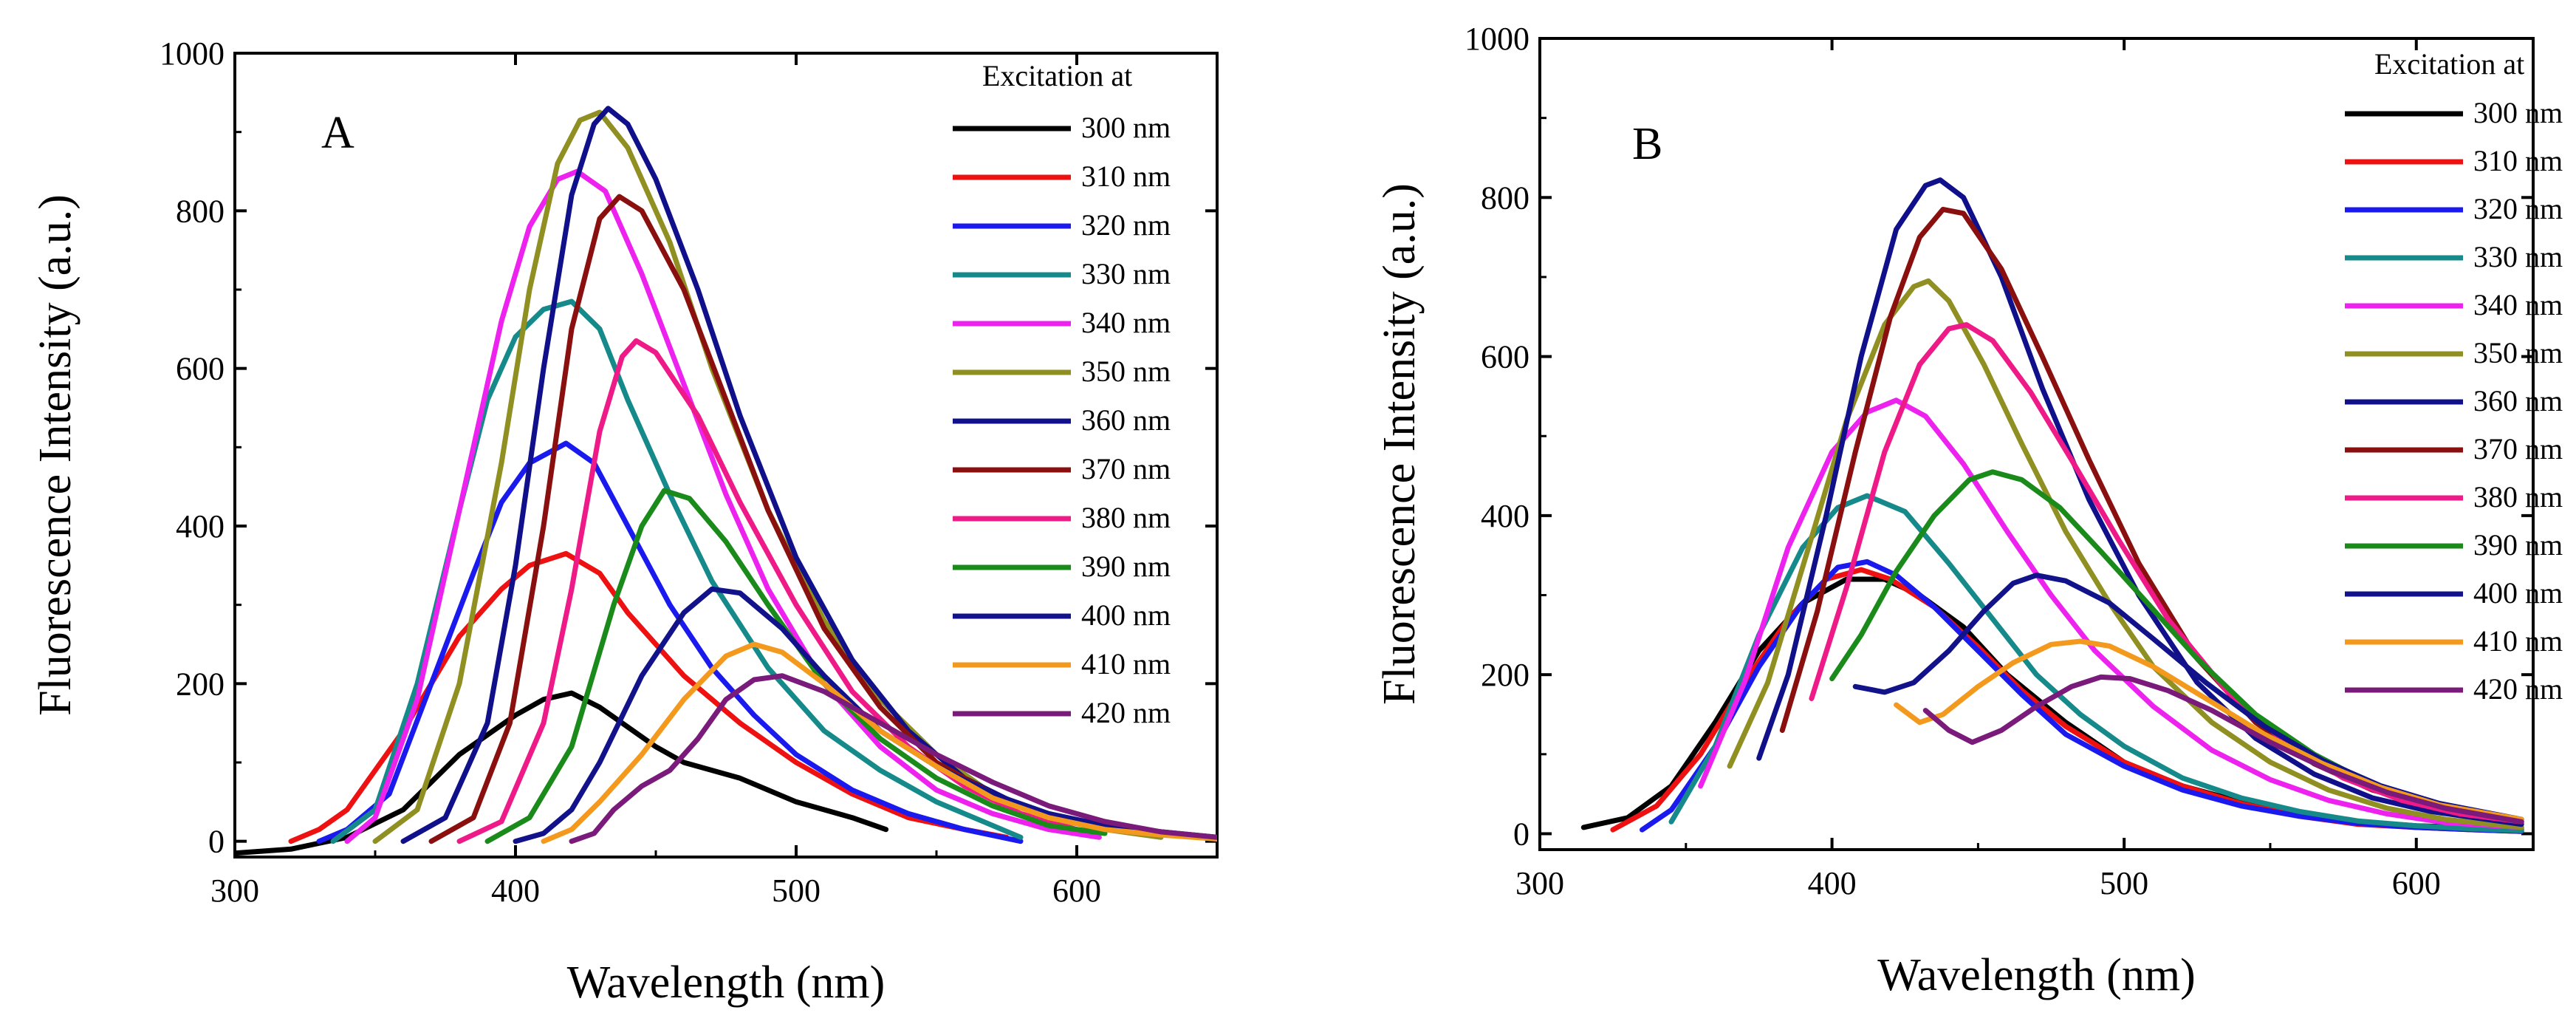 This screenshot has width=2576, height=1024. What do you see at coordinates (1647, 144) in the screenshot?
I see `panel-letter: B` at bounding box center [1647, 144].